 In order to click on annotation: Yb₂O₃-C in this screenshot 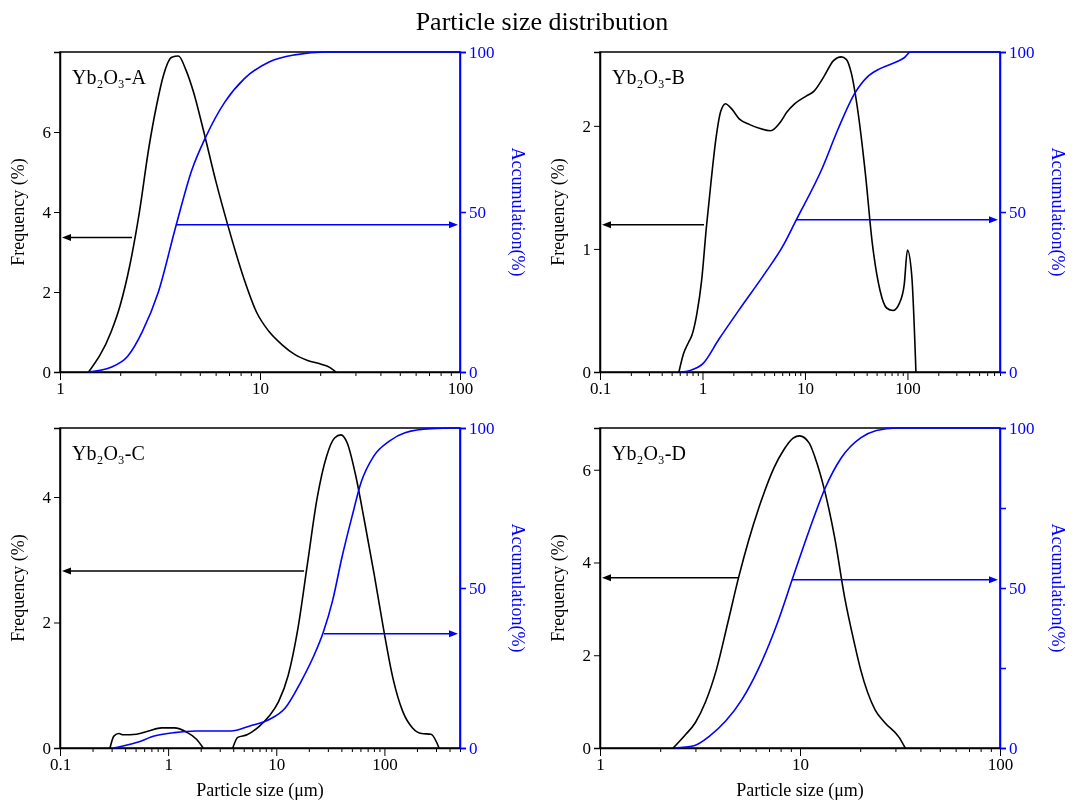, I will do `click(108, 453)`.